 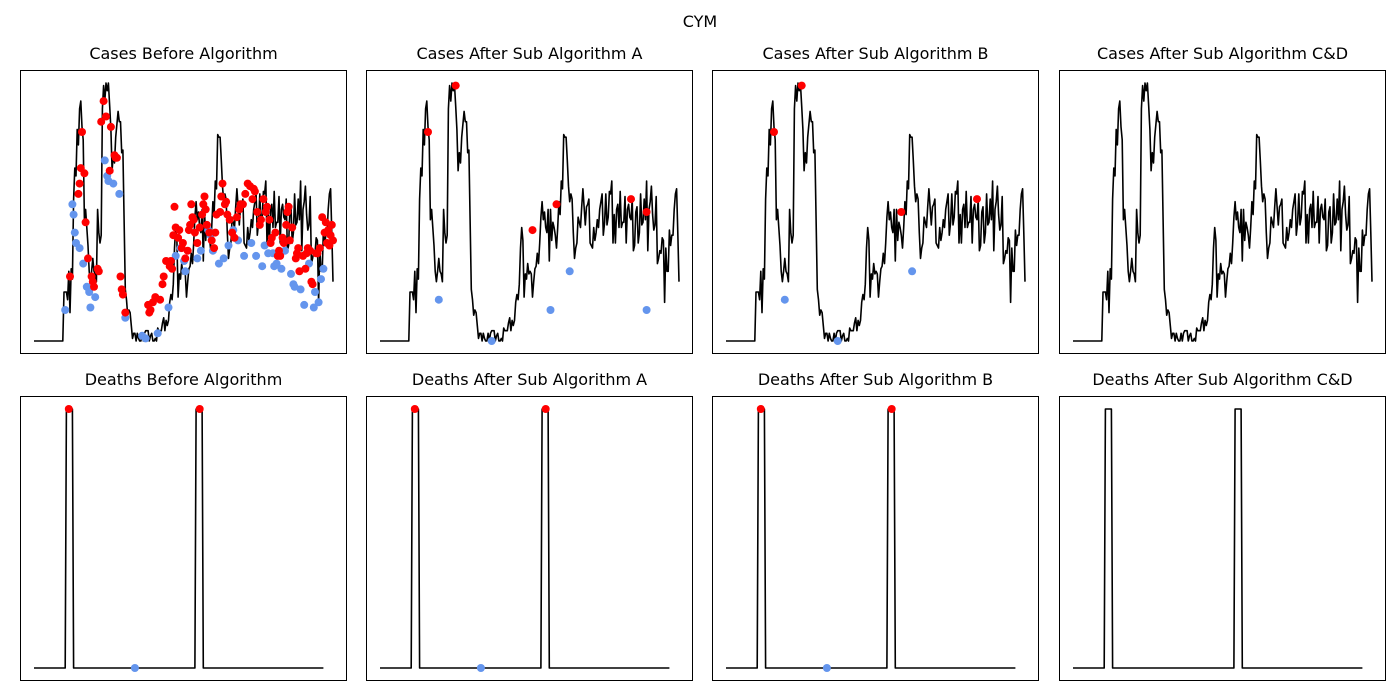 I want to click on subplot-deaths-after-b: Deaths After Sub Algorithm B, so click(x=875, y=525).